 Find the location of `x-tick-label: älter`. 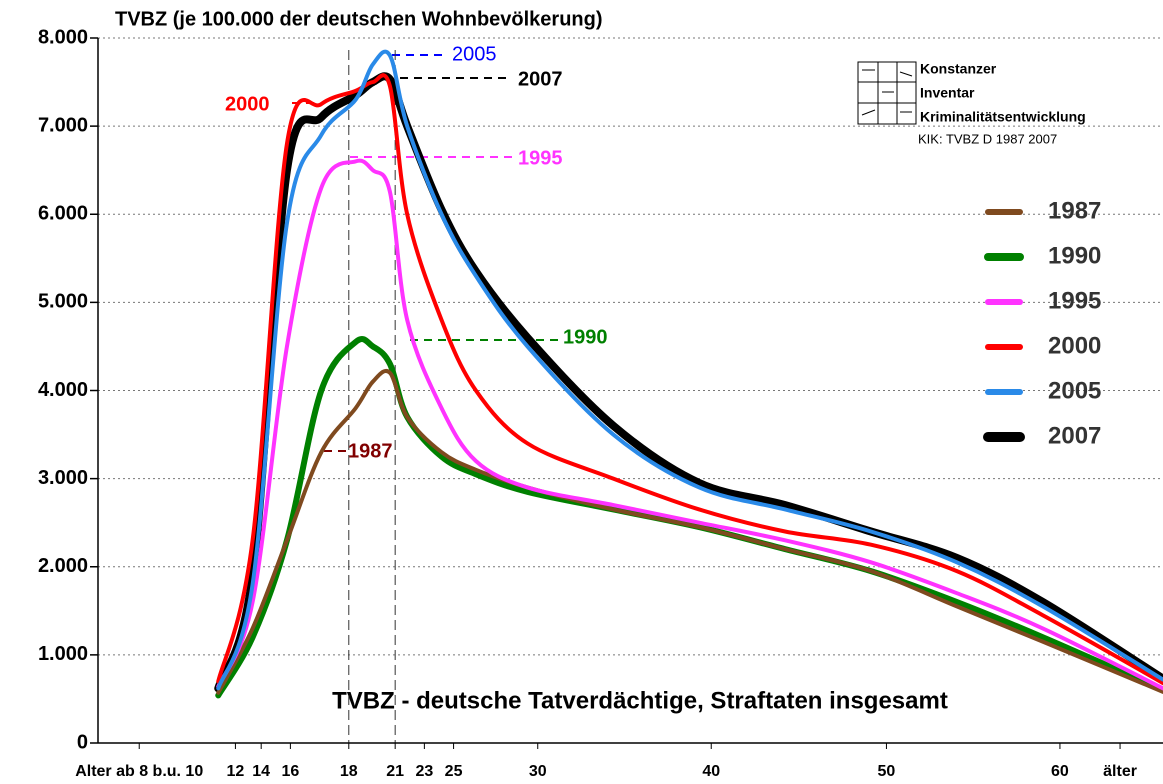

x-tick-label: älter is located at coordinates (1120, 771).